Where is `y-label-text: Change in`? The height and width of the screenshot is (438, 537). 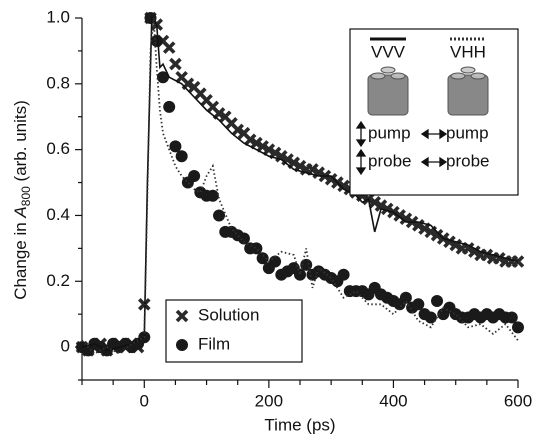
y-label-text: Change in is located at coordinates (20, 259).